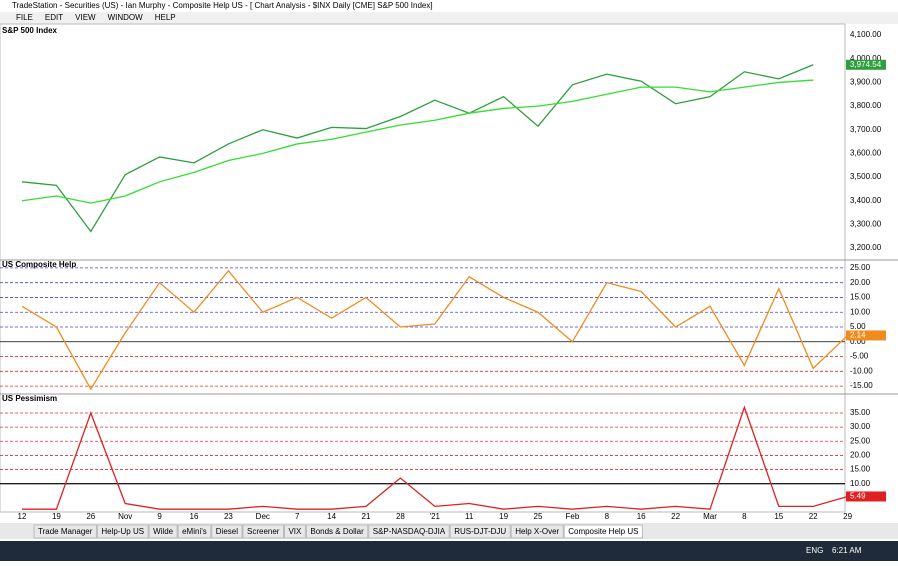  What do you see at coordinates (866, 176) in the screenshot?
I see `y-tick-label: 3,500.00` at bounding box center [866, 176].